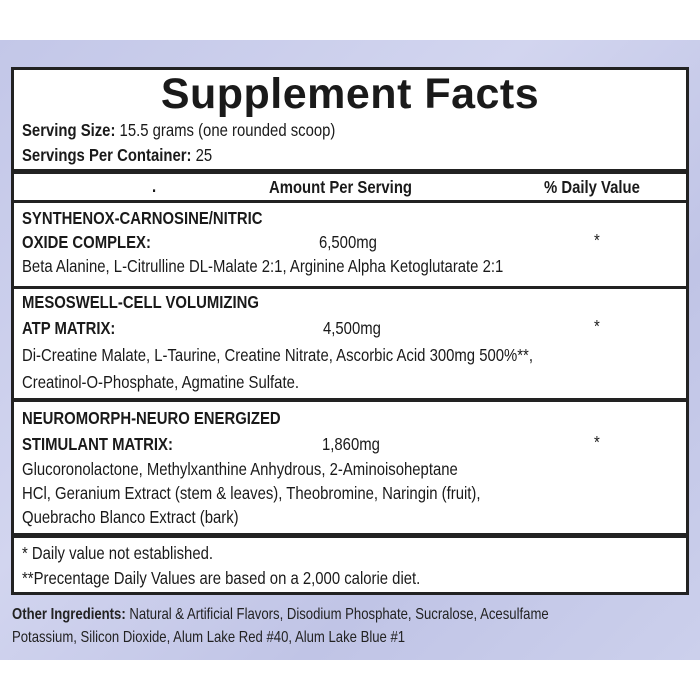 The image size is (700, 700). What do you see at coordinates (130, 517) in the screenshot?
I see `ingredient-list: Quebracho Blanco Extract (bark)` at bounding box center [130, 517].